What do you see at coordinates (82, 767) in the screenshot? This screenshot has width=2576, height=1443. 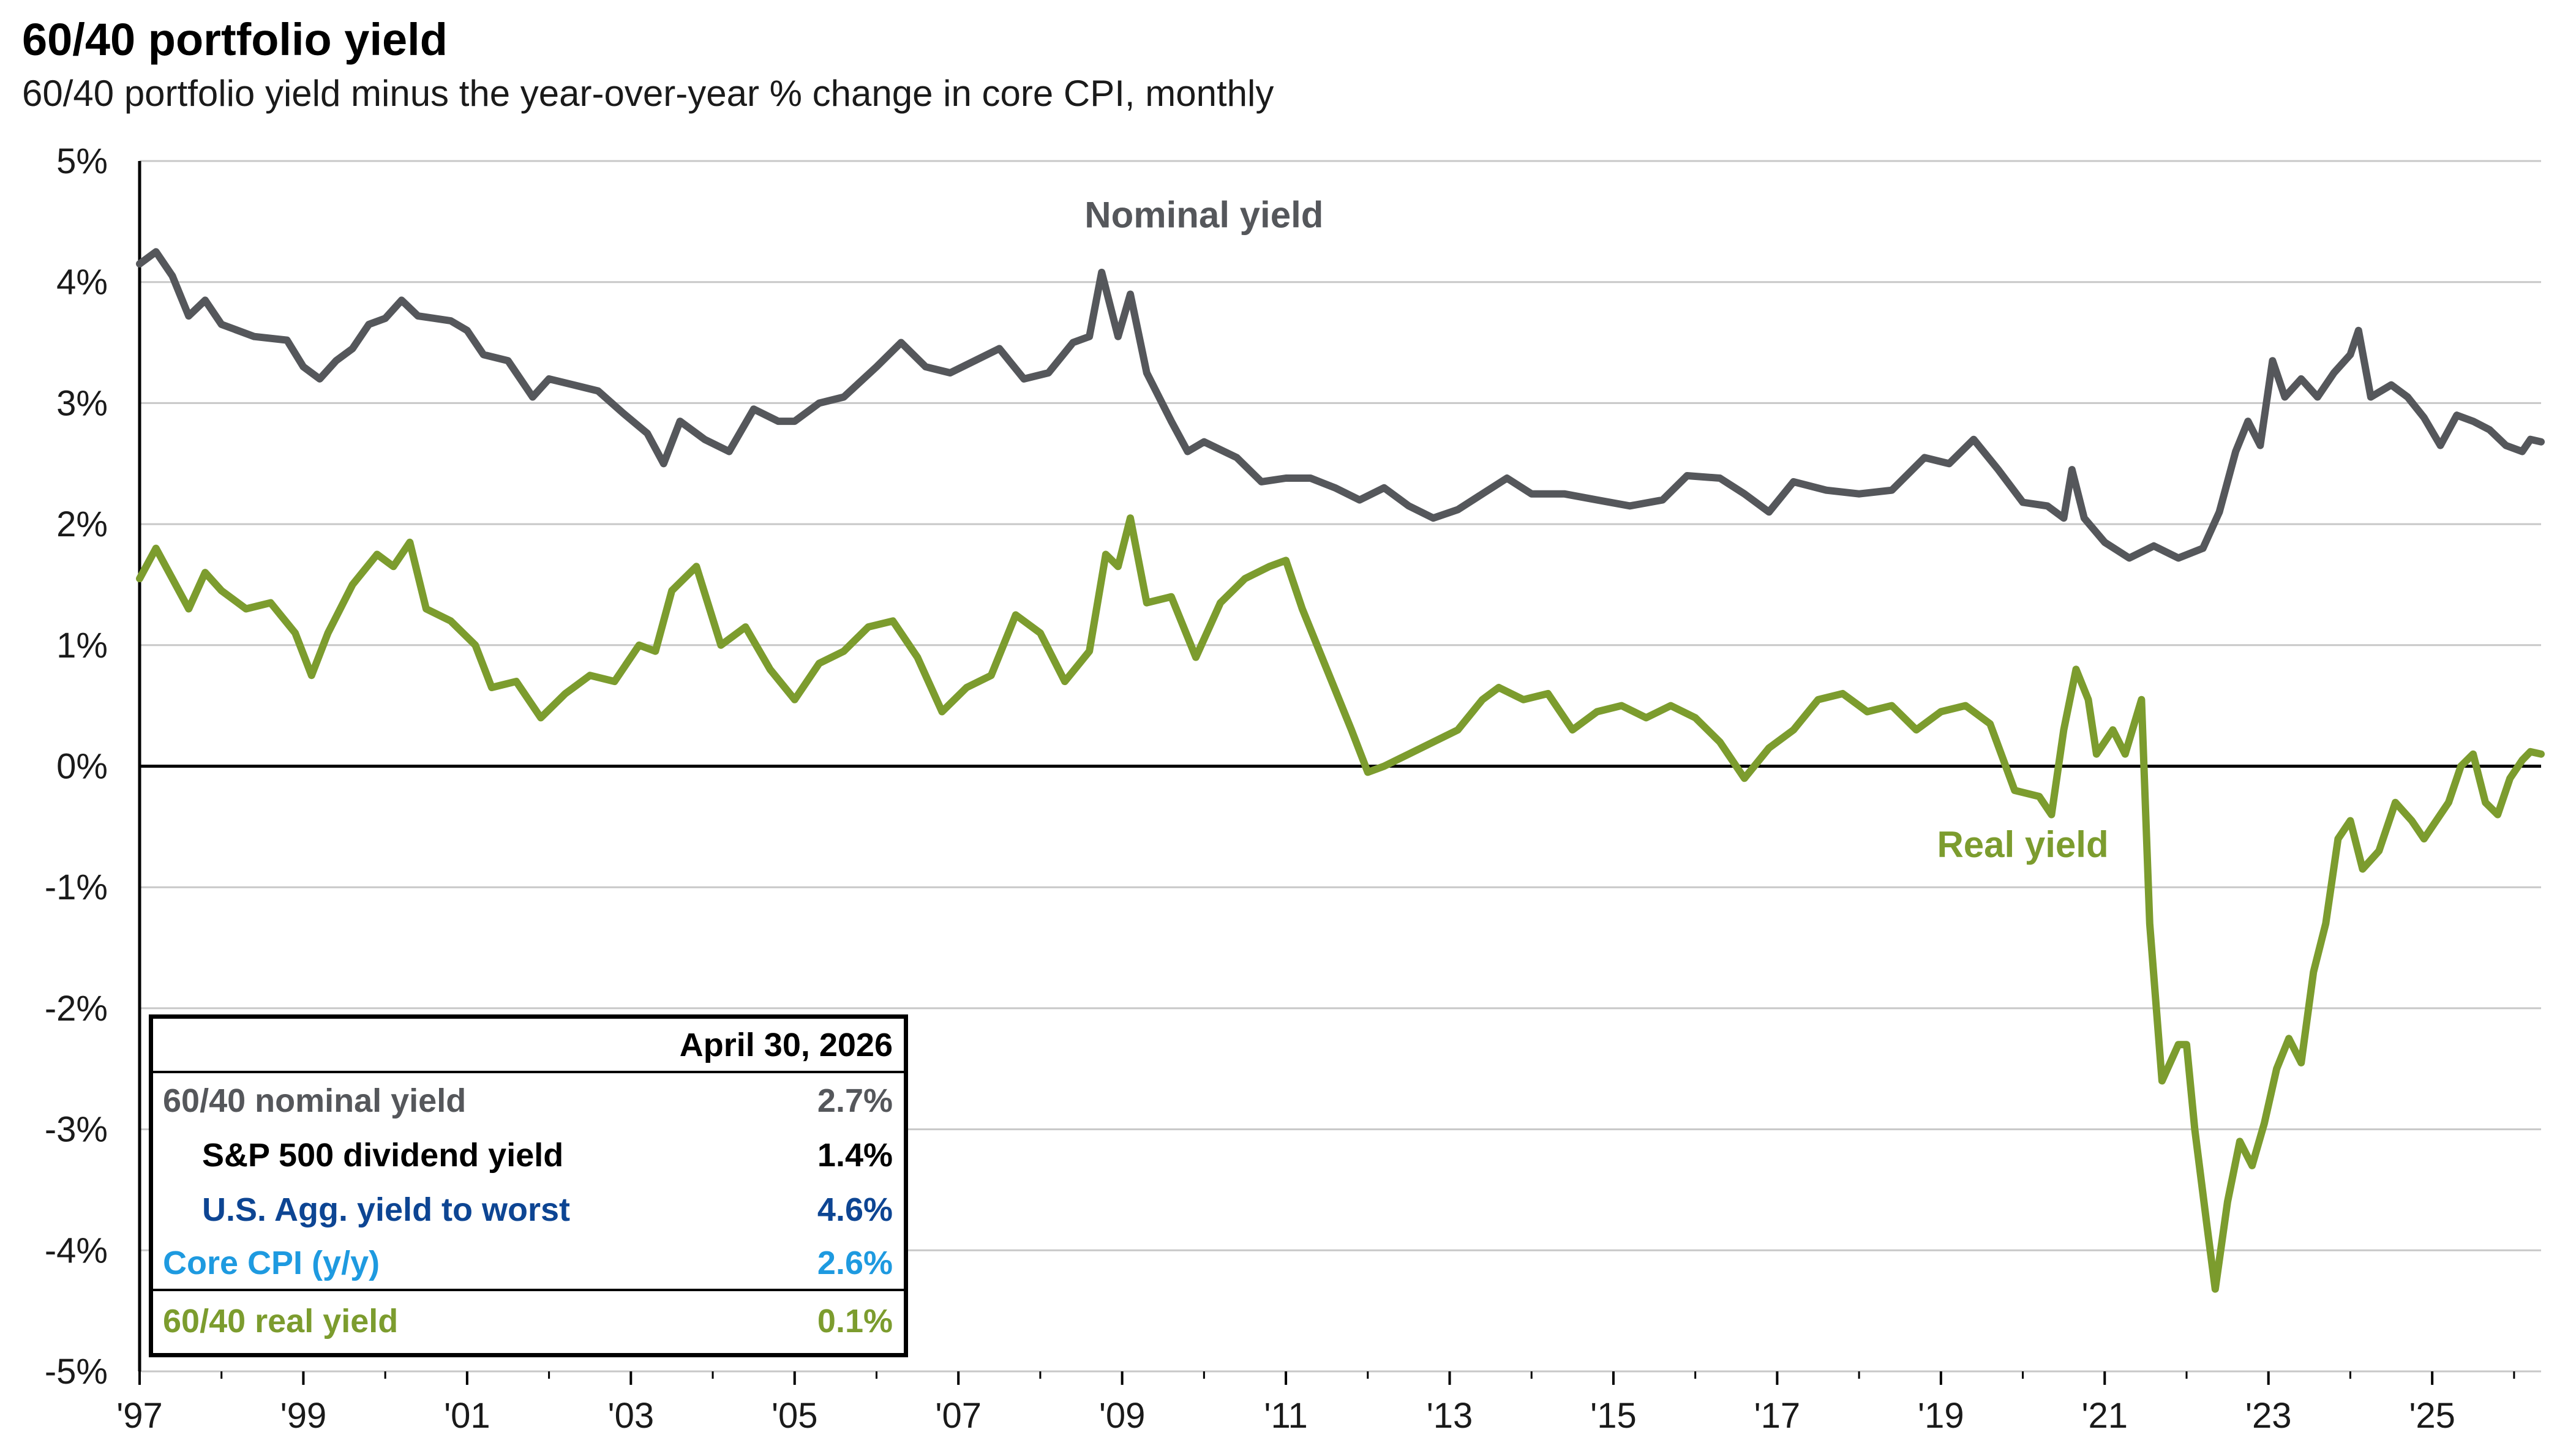 I see `y-tick-label: 0%` at bounding box center [82, 767].